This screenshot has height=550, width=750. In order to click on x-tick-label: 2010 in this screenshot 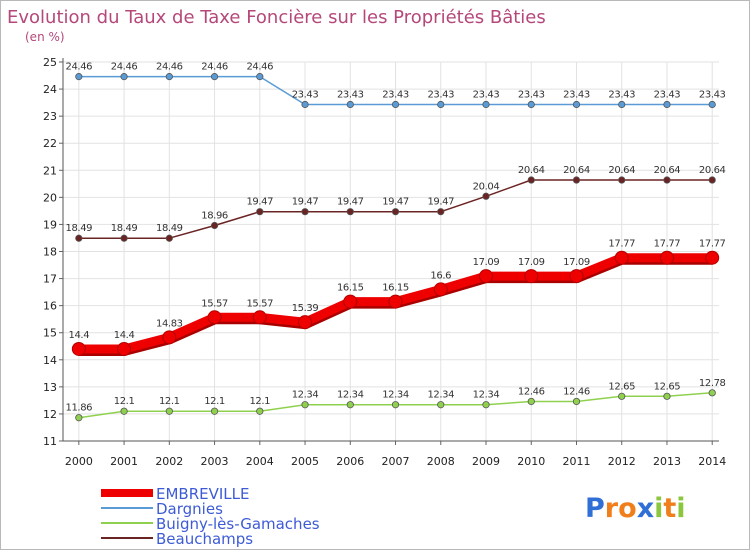, I will do `click(531, 461)`.